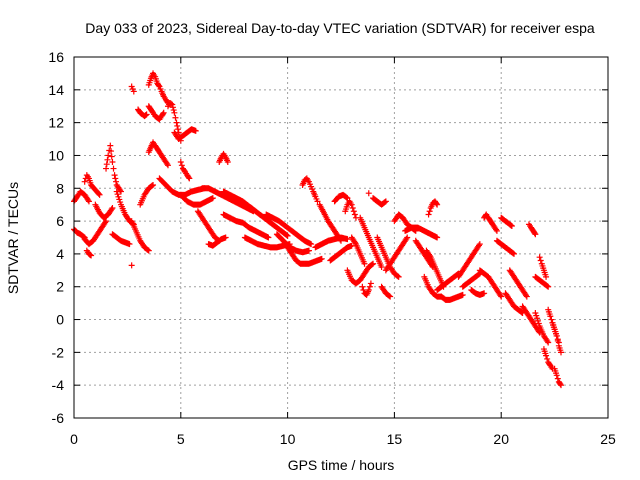 Image resolution: width=640 pixels, height=480 pixels. I want to click on x-tick-label: 15, so click(395, 439).